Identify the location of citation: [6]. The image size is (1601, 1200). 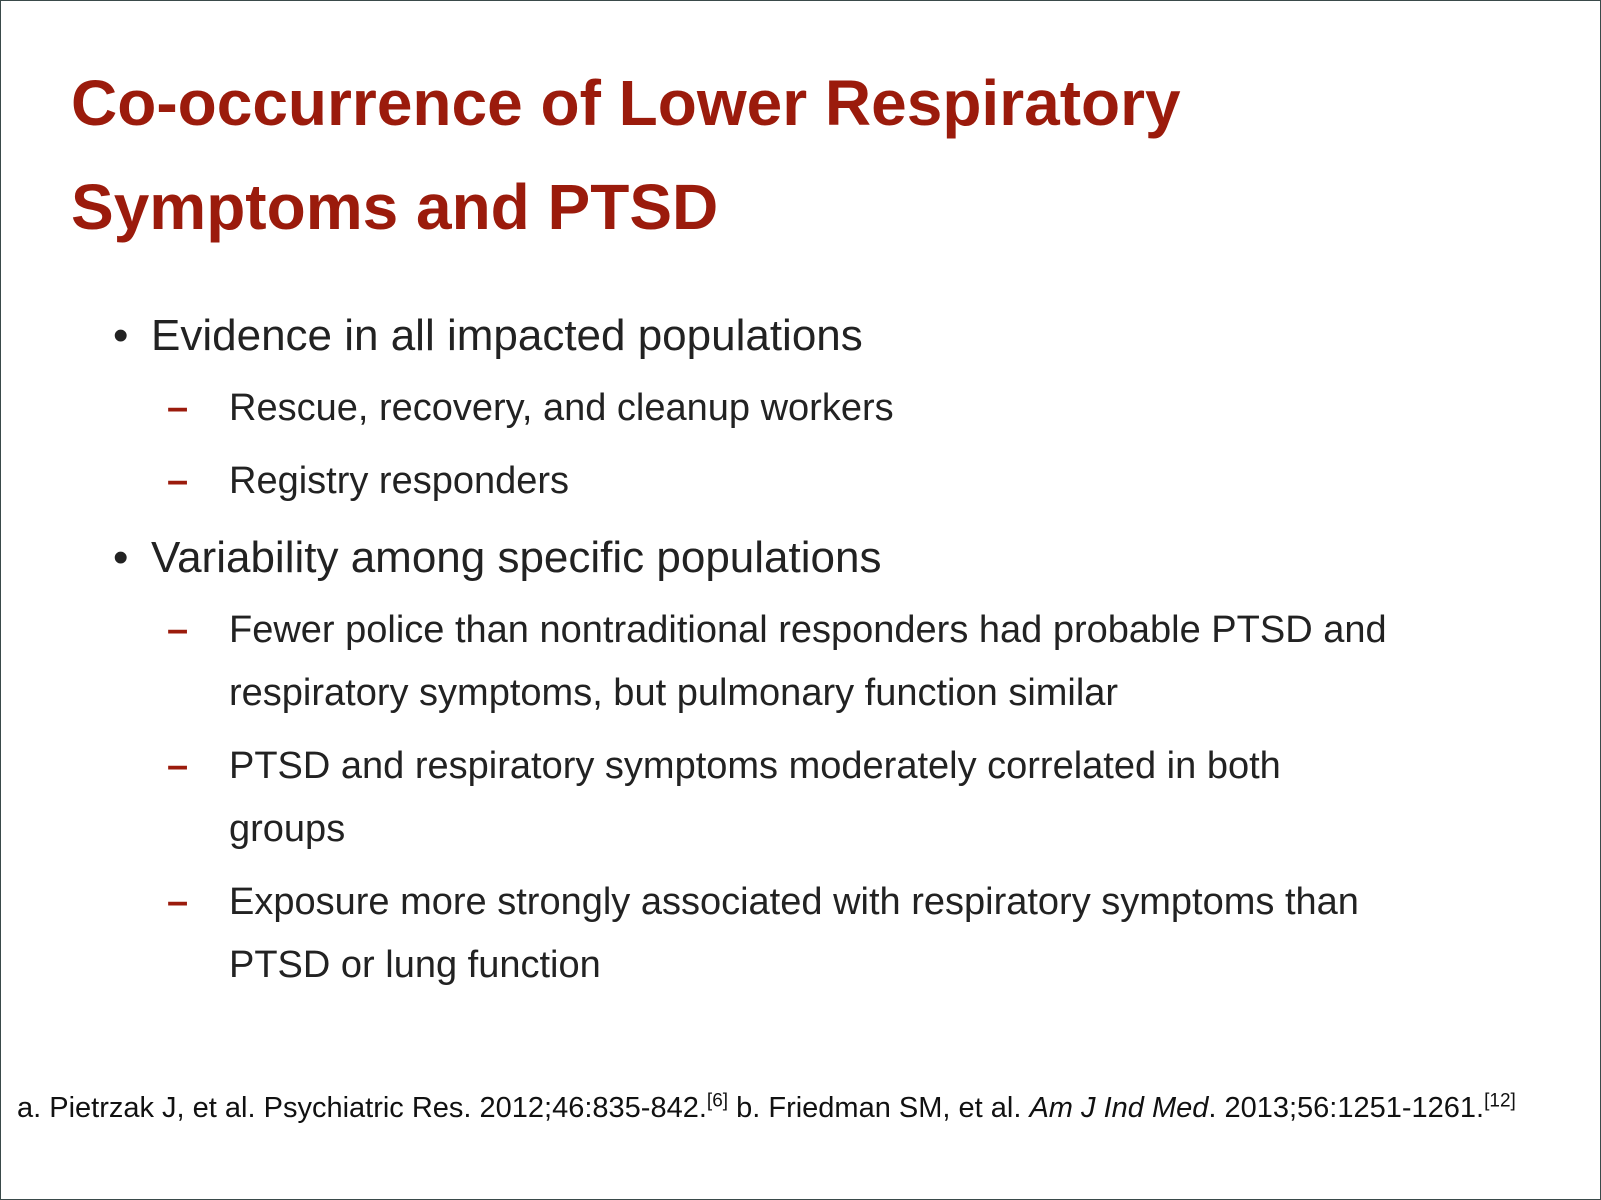
(717, 1101).